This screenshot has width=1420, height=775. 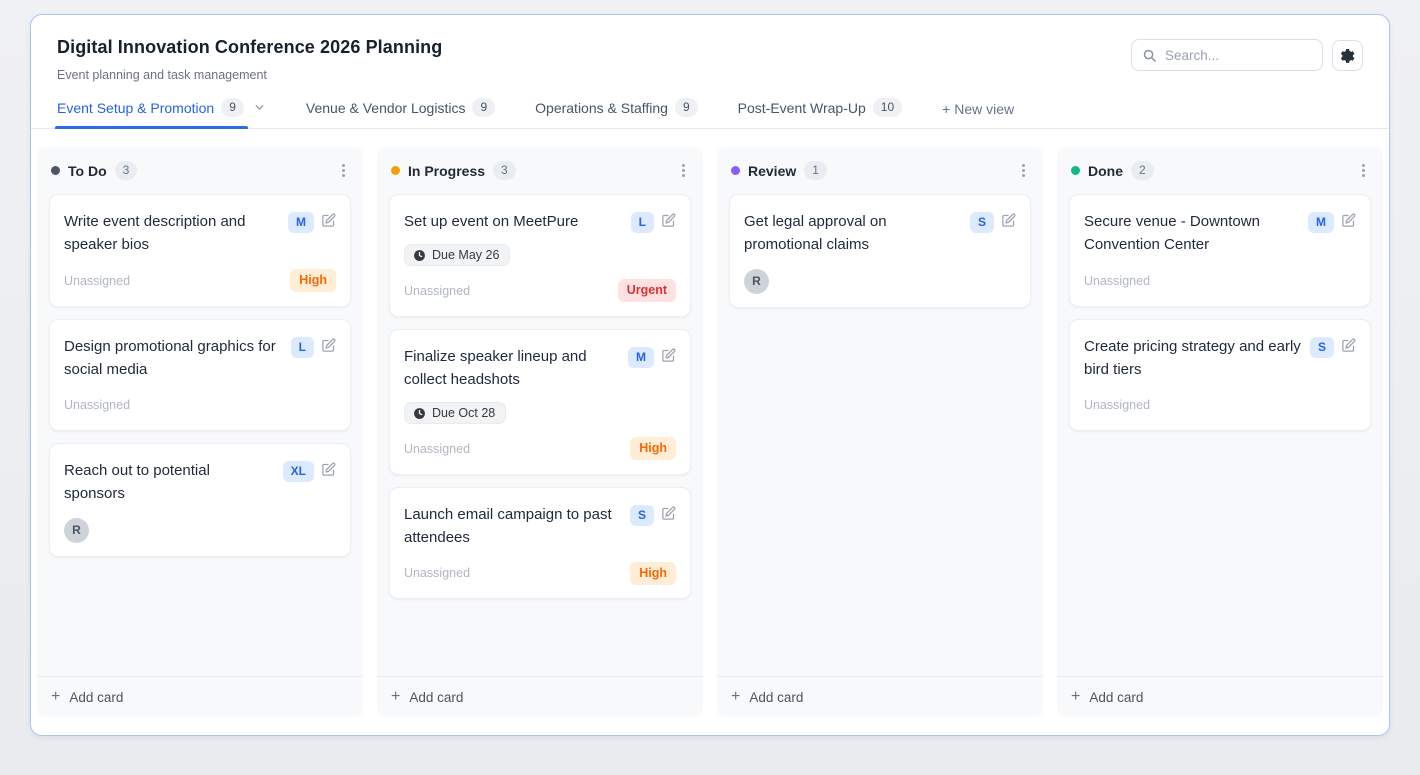 I want to click on column-title: To Do, so click(x=87, y=170).